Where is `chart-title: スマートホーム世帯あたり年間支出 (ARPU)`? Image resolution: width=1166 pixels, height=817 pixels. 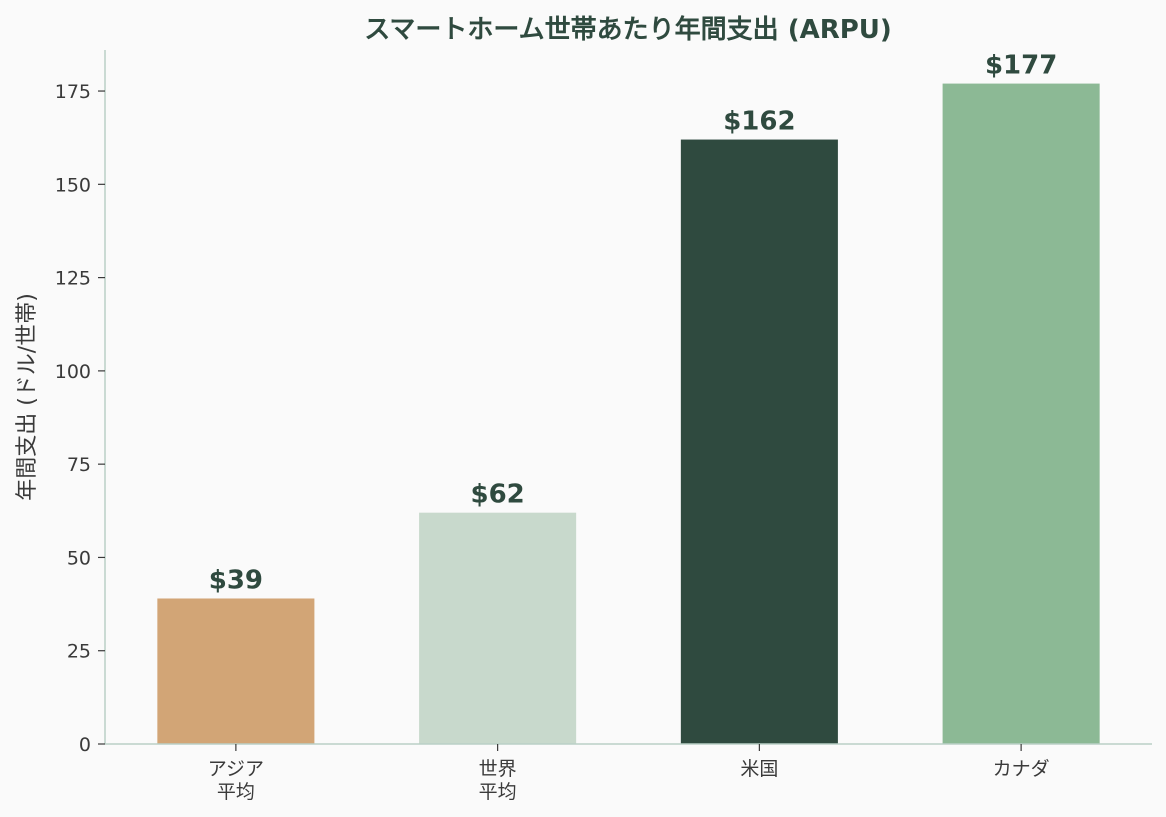
chart-title: スマートホーム世帯あたり年間支出 (ARPU) is located at coordinates (628, 29).